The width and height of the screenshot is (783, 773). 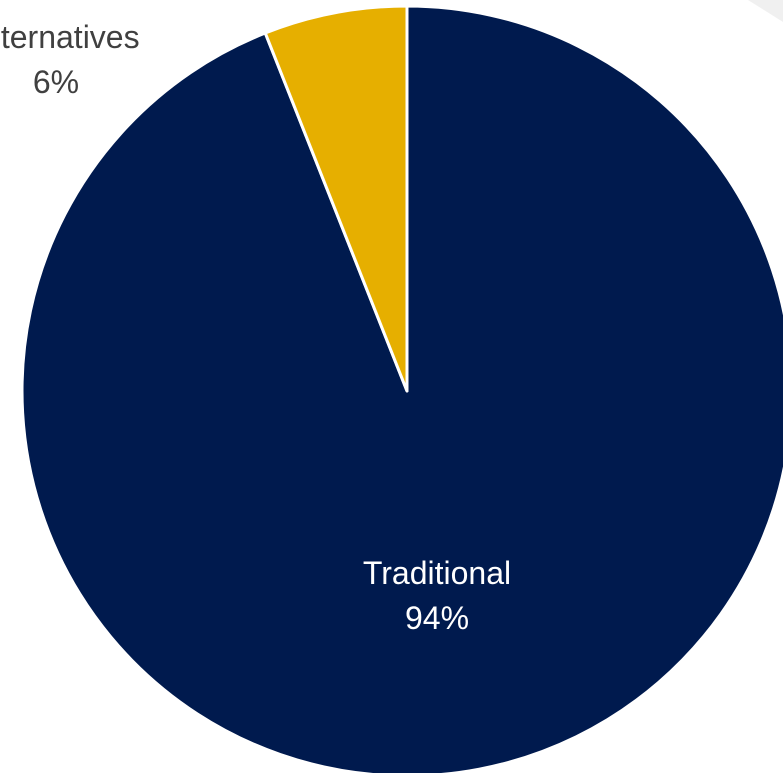 I want to click on pie-slice-alternatives, so click(x=336, y=198).